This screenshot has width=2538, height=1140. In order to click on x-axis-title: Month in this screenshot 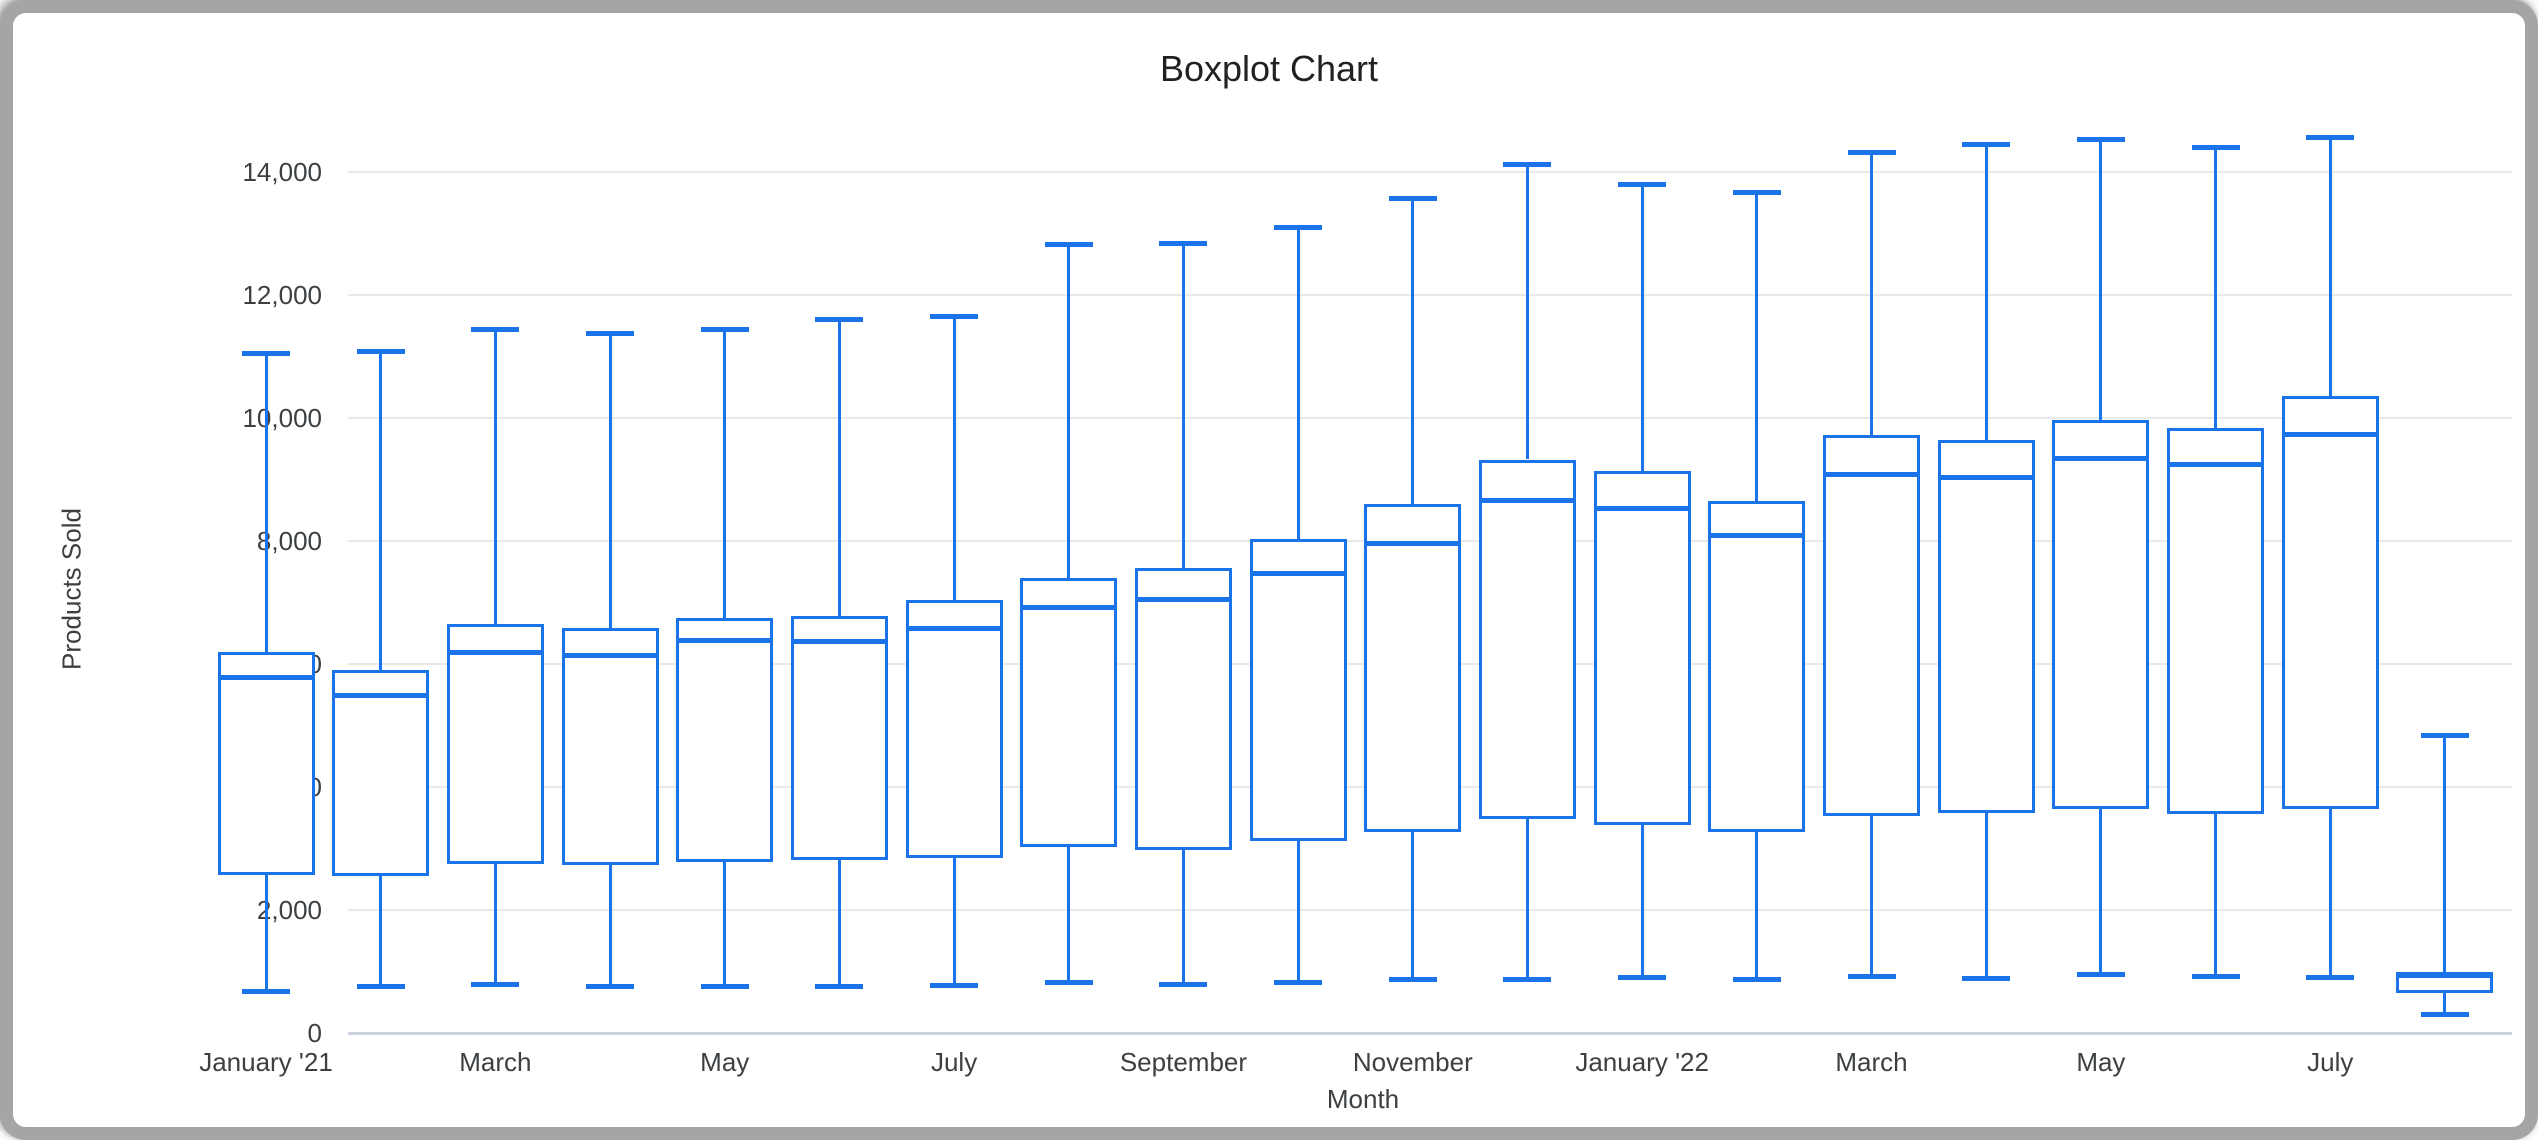, I will do `click(1363, 1099)`.